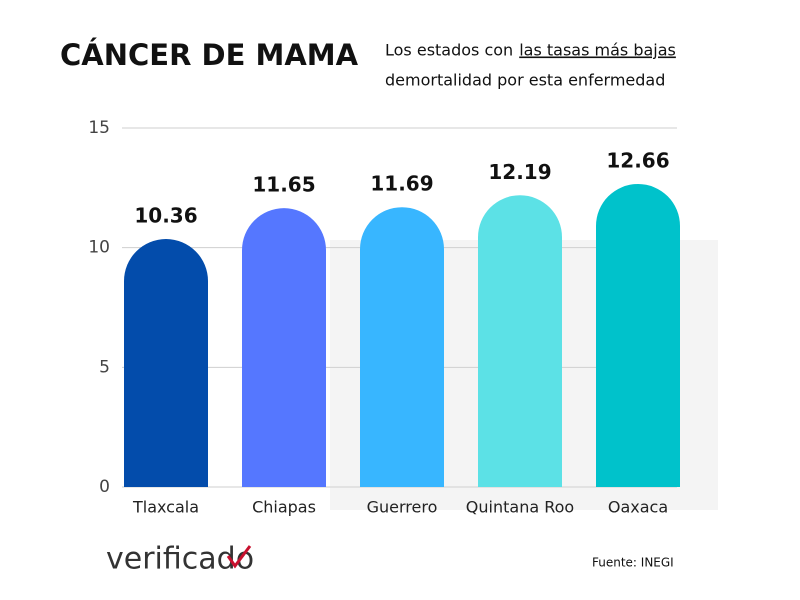 This screenshot has width=800, height=600. I want to click on x-tick-label: Quintana Roo, so click(520, 507).